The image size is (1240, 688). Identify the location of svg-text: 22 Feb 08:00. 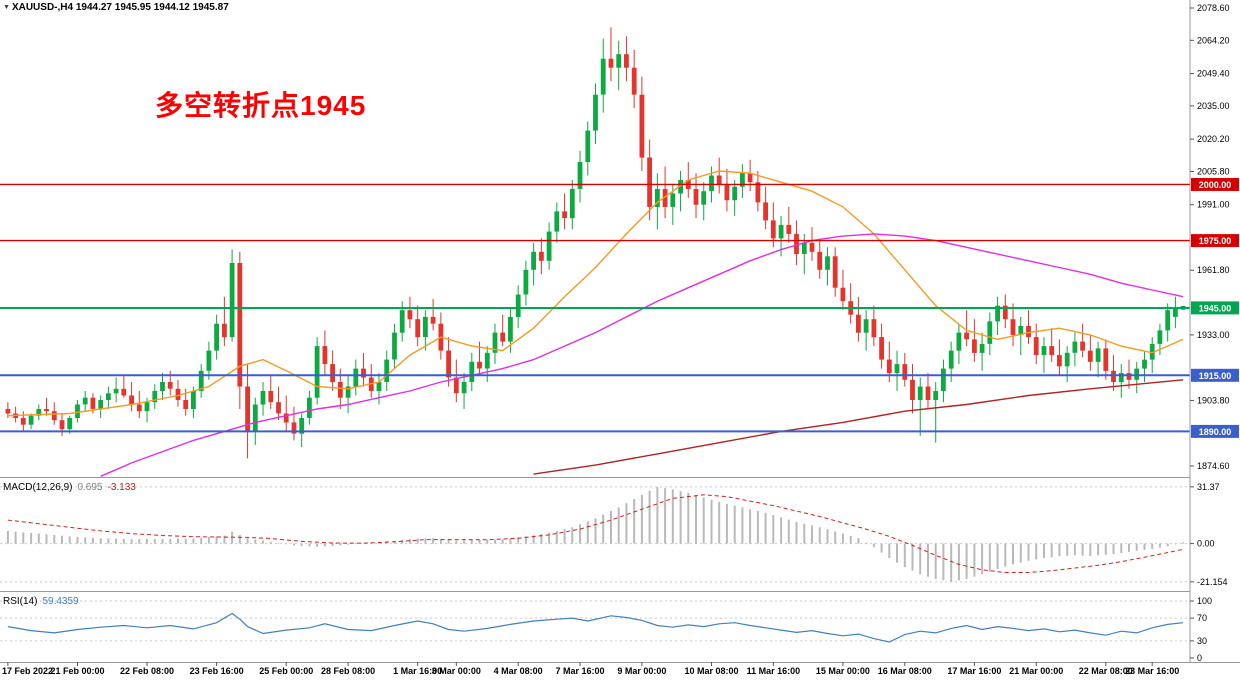
(147, 671).